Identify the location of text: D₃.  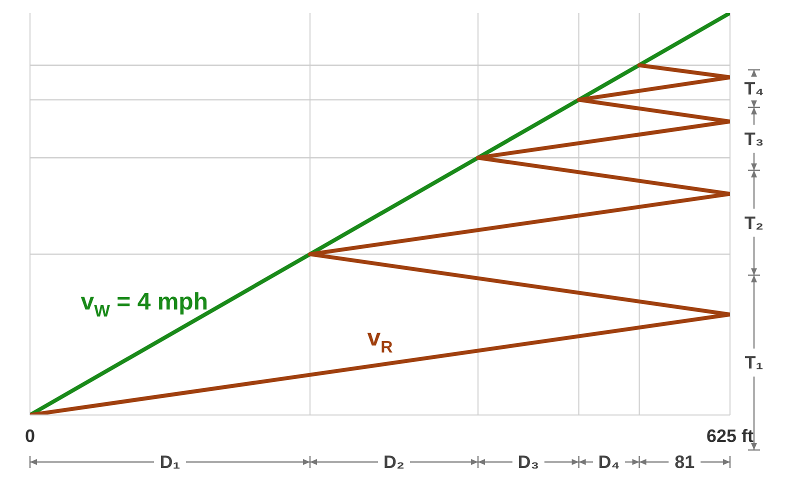
(529, 462).